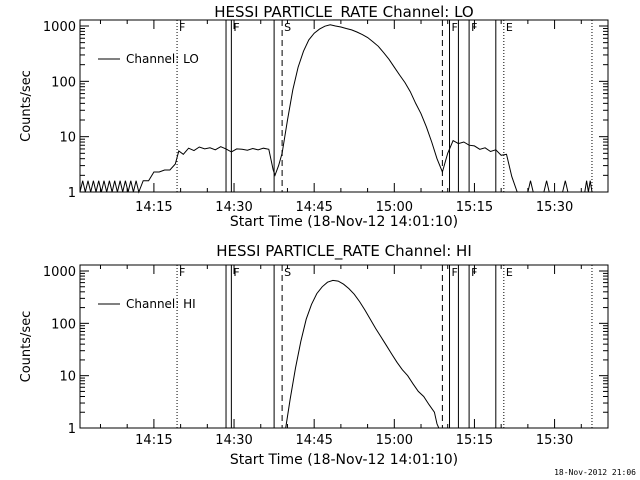 This screenshot has height=480, width=640. Describe the element at coordinates (162, 59) in the screenshot. I see `legend-entry: Channel: LO` at that location.